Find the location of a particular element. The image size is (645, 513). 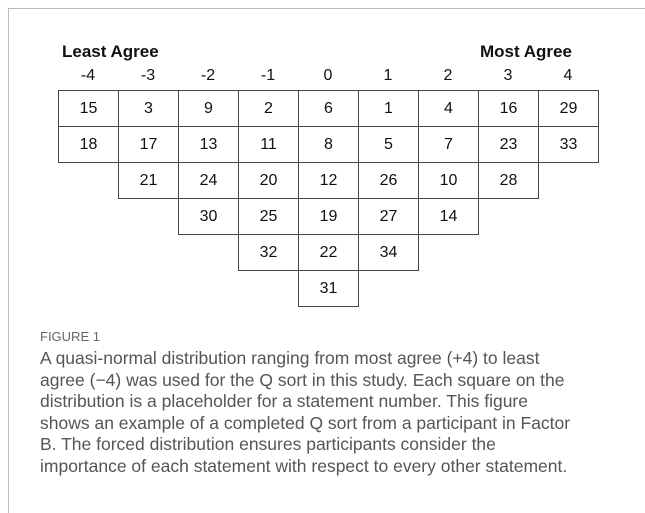

figure-label: FIGURE 1 is located at coordinates (70, 336).